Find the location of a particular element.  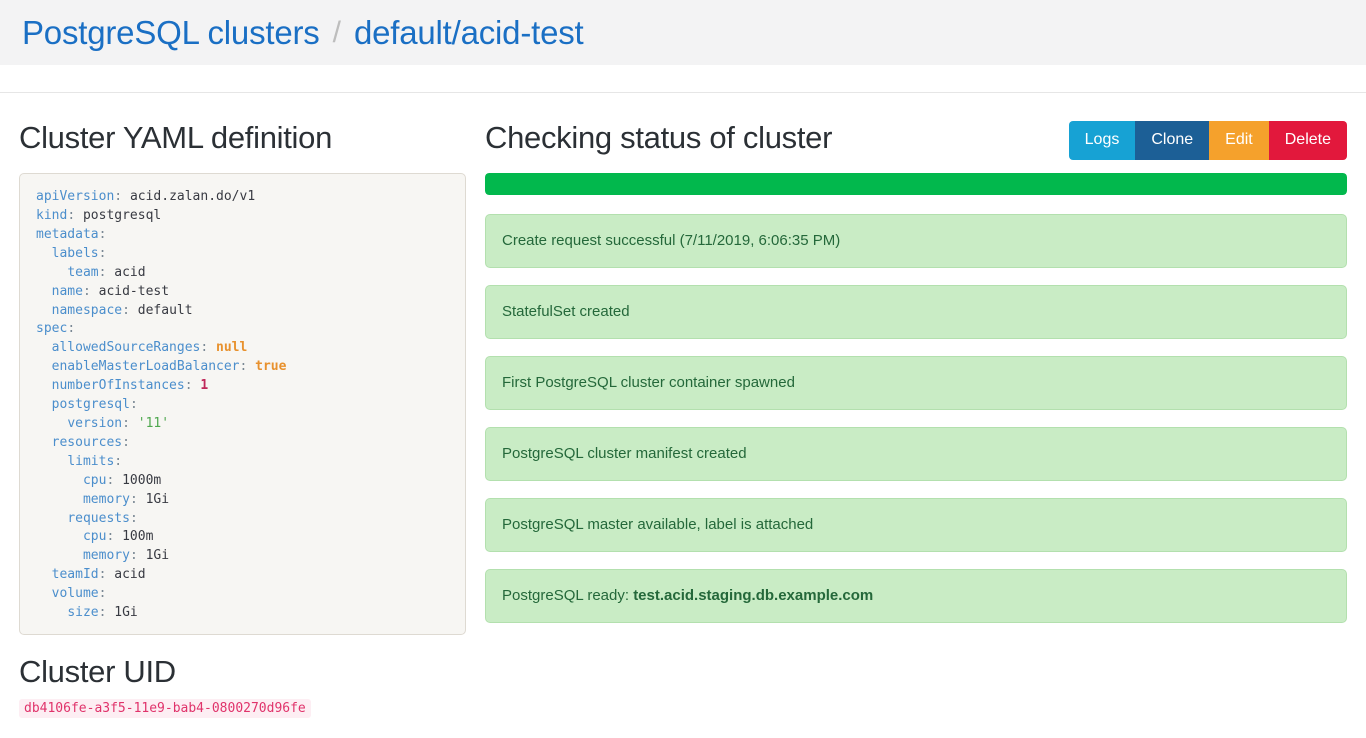

delete-button: Delete is located at coordinates (1307, 140).